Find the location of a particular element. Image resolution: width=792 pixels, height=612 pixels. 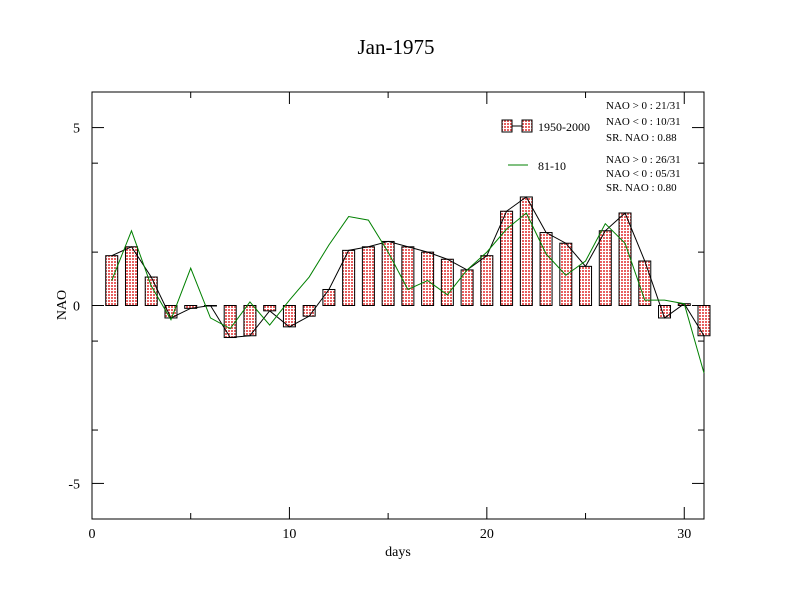

legend-label-81-10: 81-10 is located at coordinates (552, 166).